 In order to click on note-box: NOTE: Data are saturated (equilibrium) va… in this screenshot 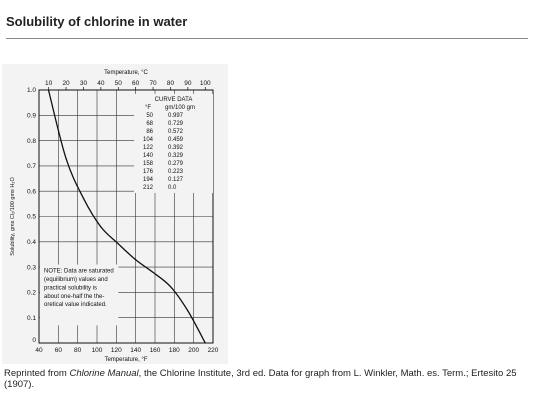, I will do `click(79, 295)`.